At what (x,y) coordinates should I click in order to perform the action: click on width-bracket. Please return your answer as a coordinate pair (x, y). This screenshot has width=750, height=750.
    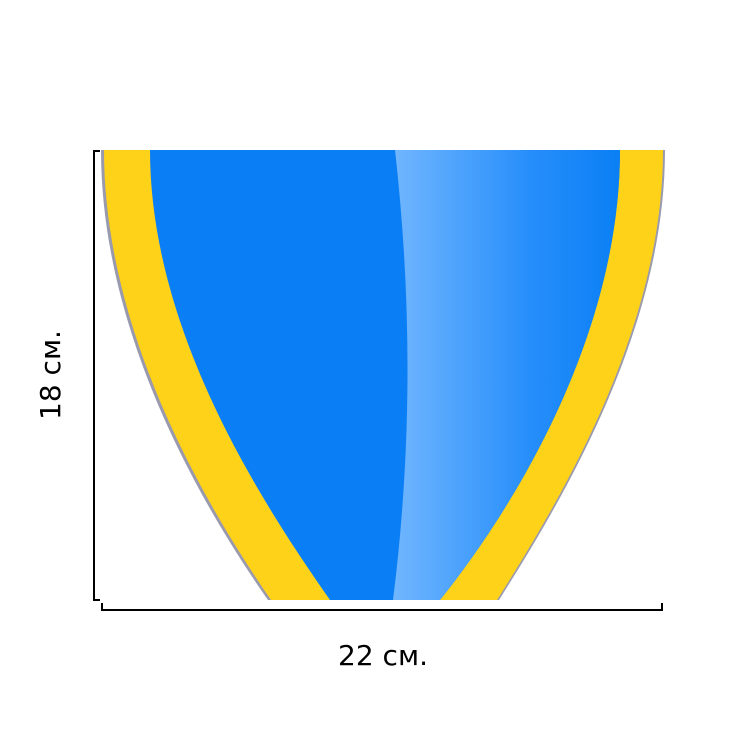
    Looking at the image, I should click on (382, 607).